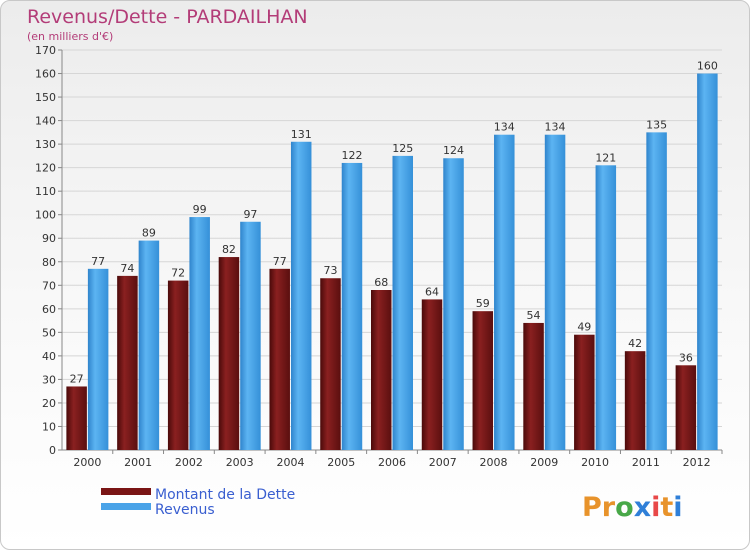 Image resolution: width=750 pixels, height=550 pixels. I want to click on y-tick-label: 50, so click(49, 332).